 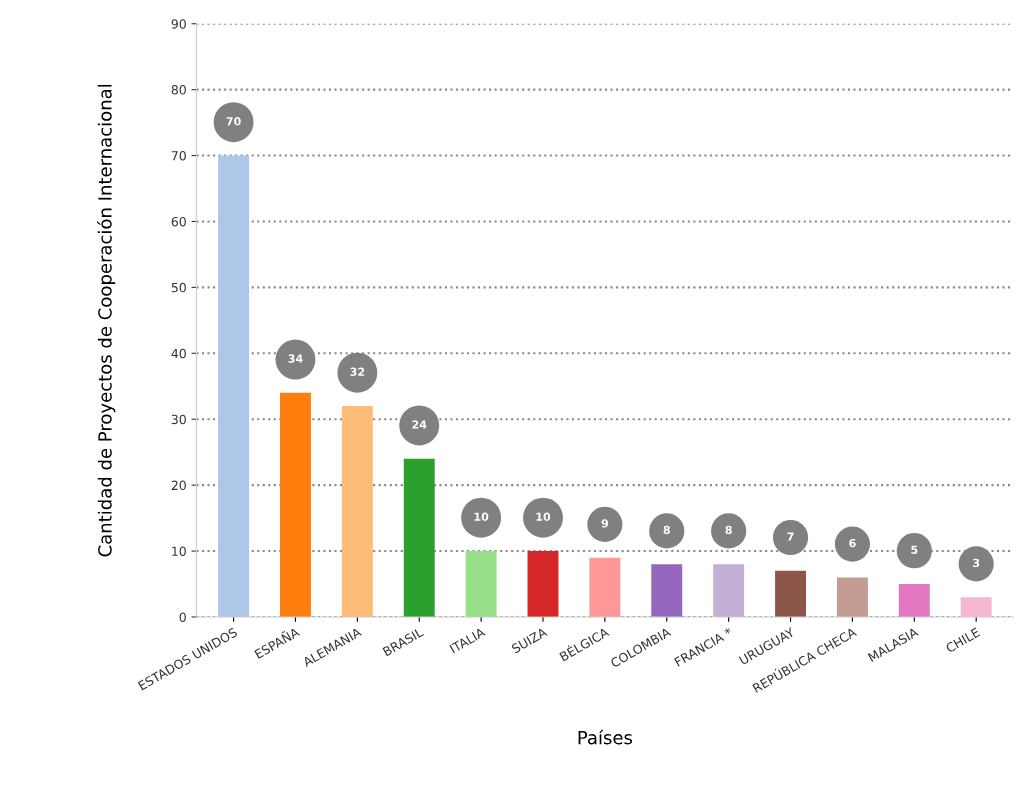 What do you see at coordinates (605, 737) in the screenshot?
I see `x-axis-title: Países` at bounding box center [605, 737].